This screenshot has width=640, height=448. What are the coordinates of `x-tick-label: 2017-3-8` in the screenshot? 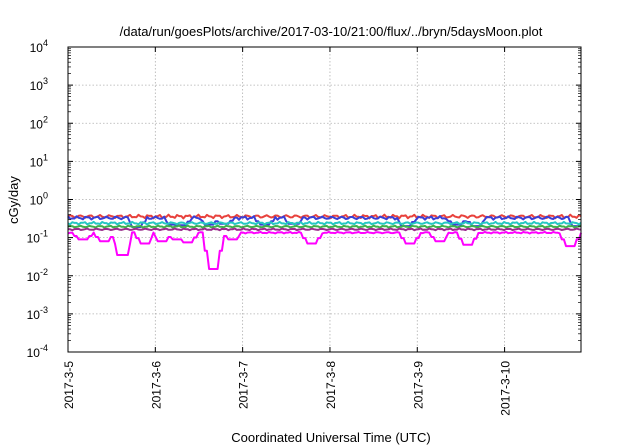 It's located at (331, 385).